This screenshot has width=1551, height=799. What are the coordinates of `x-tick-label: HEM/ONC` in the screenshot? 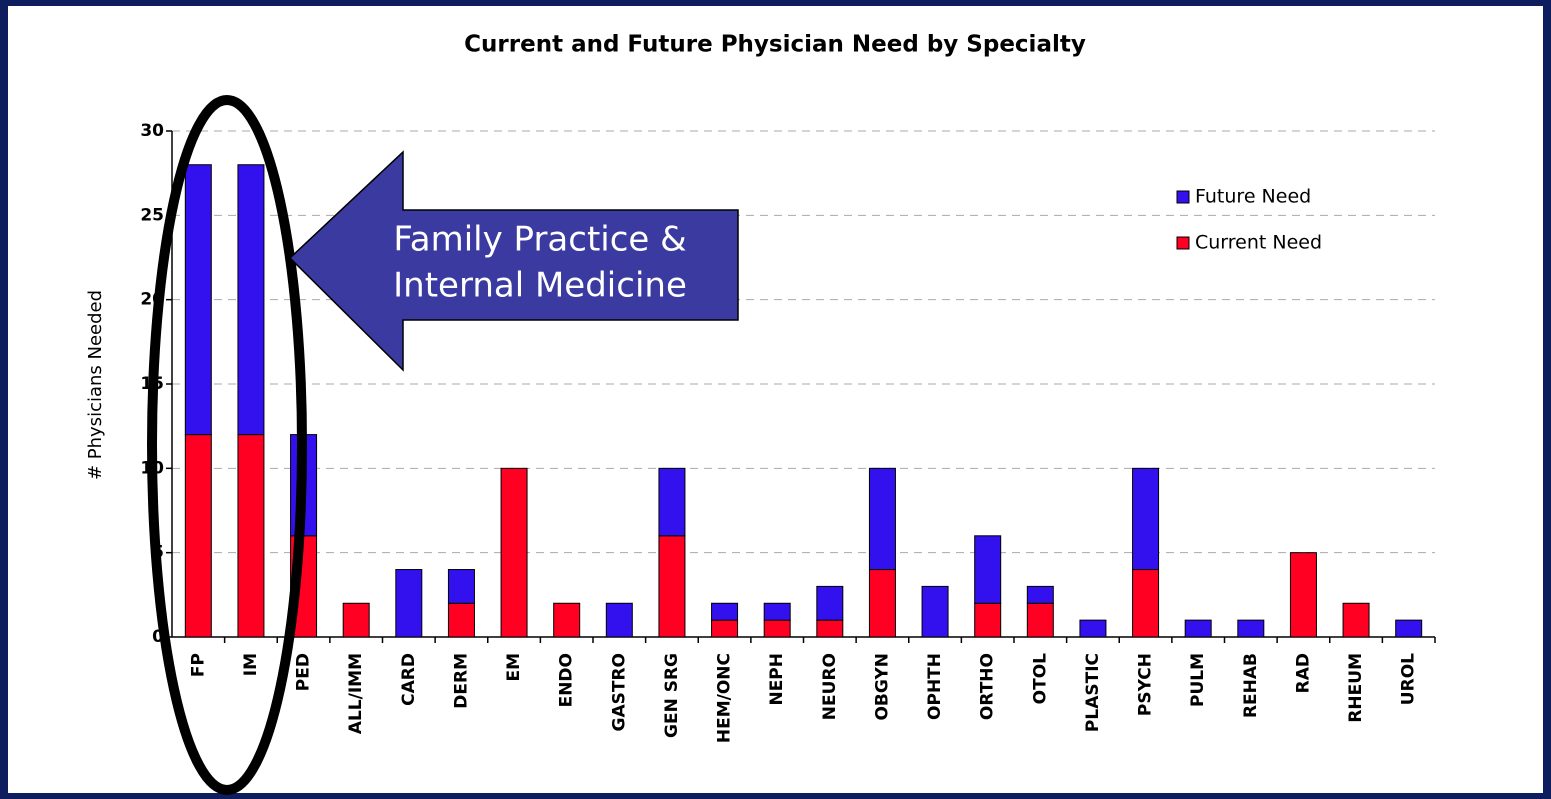 It's located at (725, 698).